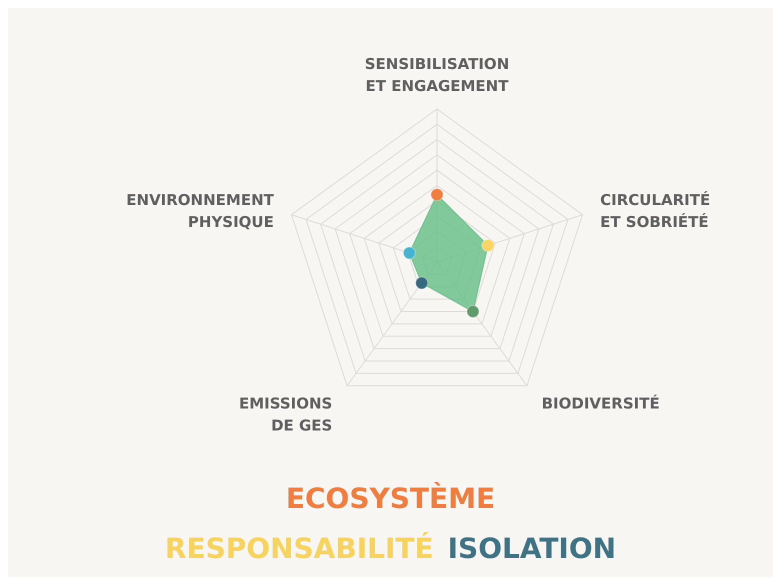  I want to click on spoke-label: BIODIVERSITÉ, so click(601, 403).